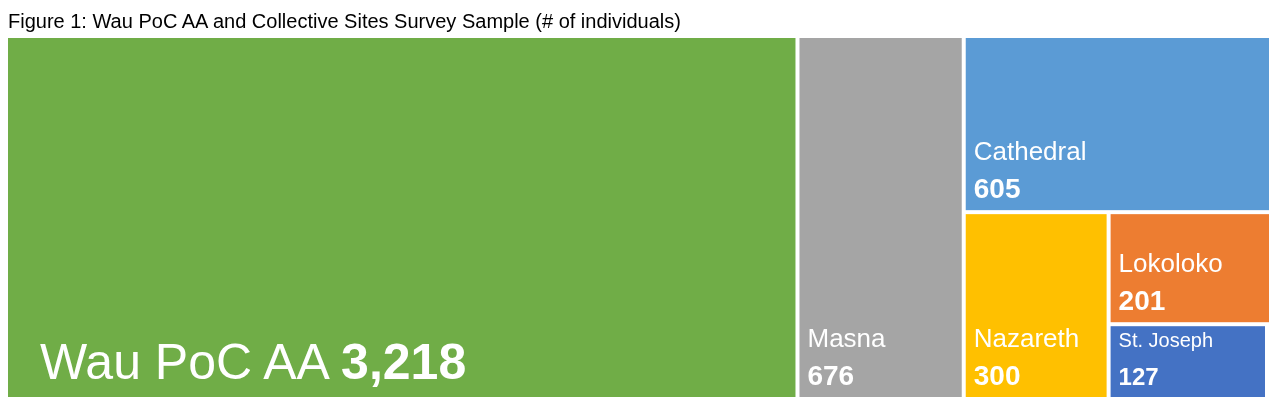  What do you see at coordinates (1166, 340) in the screenshot?
I see `category-label: St. Joseph` at bounding box center [1166, 340].